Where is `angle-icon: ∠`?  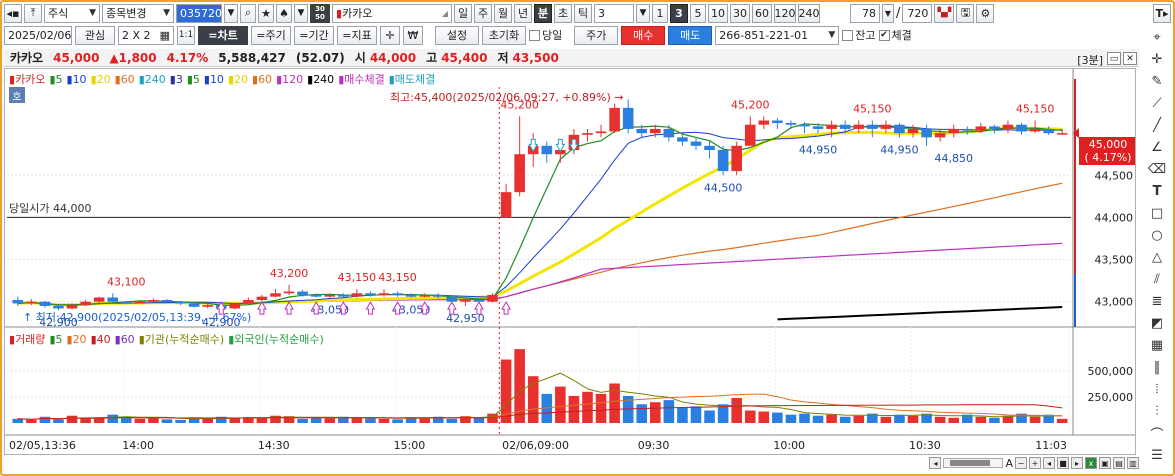
angle-icon: ∠ is located at coordinates (1157, 147).